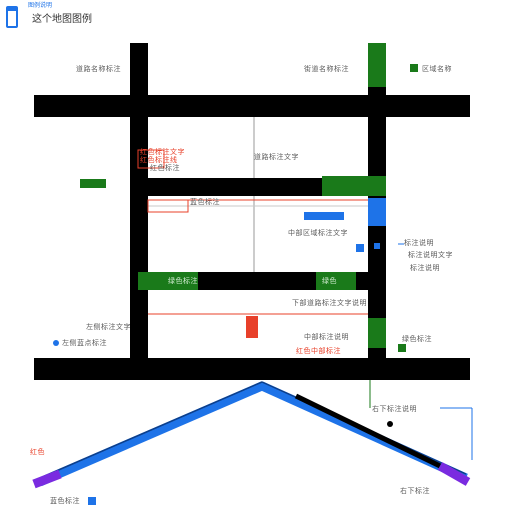 This screenshot has height=516, width=512. Describe the element at coordinates (205, 202) in the screenshot. I see `label-blue-block: 蓝色标注` at that location.